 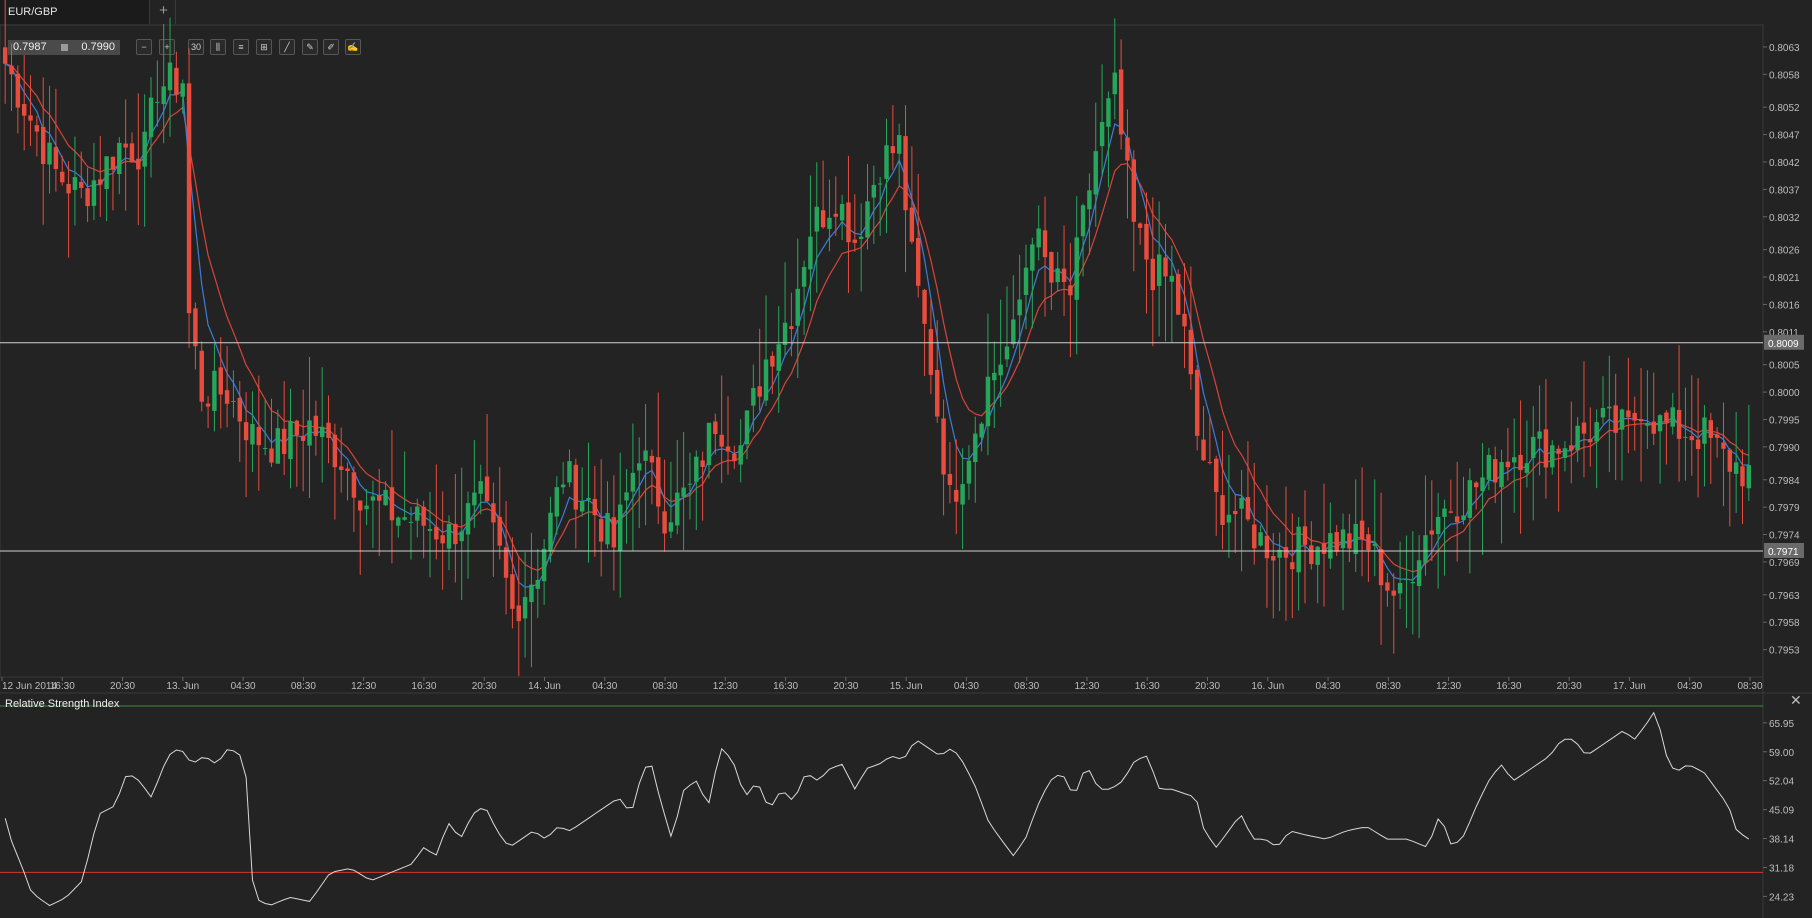 What do you see at coordinates (1689, 686) in the screenshot?
I see `x-tick-label: 04:30` at bounding box center [1689, 686].